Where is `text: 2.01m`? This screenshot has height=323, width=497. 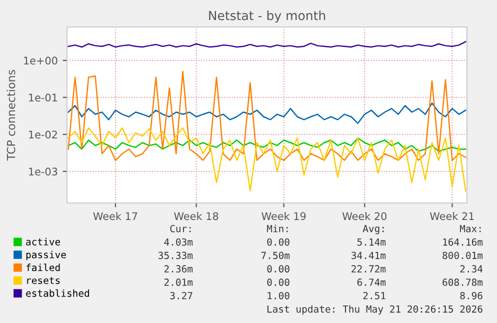
text: 2.01m is located at coordinates (178, 282).